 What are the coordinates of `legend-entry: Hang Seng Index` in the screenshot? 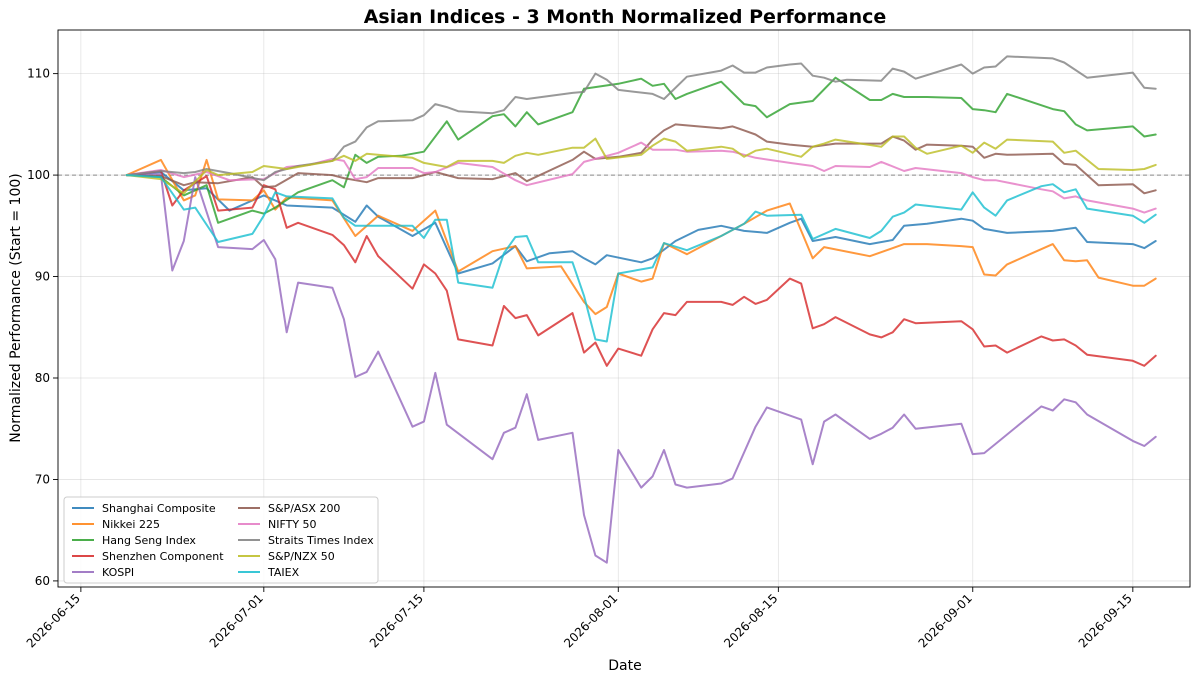 It's located at (149, 540).